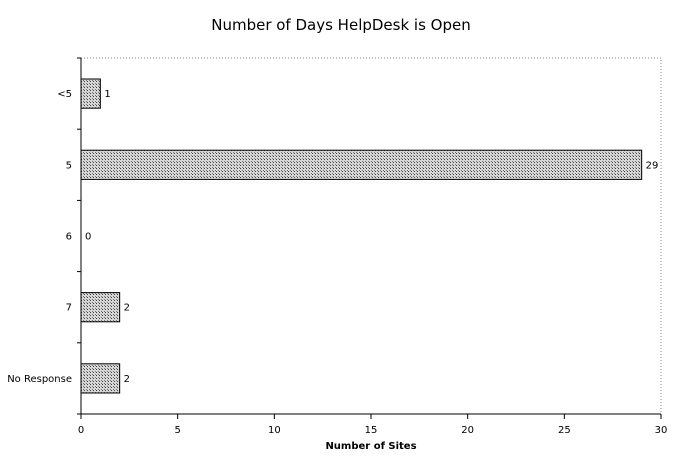  I want to click on y-tick-label: <5, so click(64, 94).